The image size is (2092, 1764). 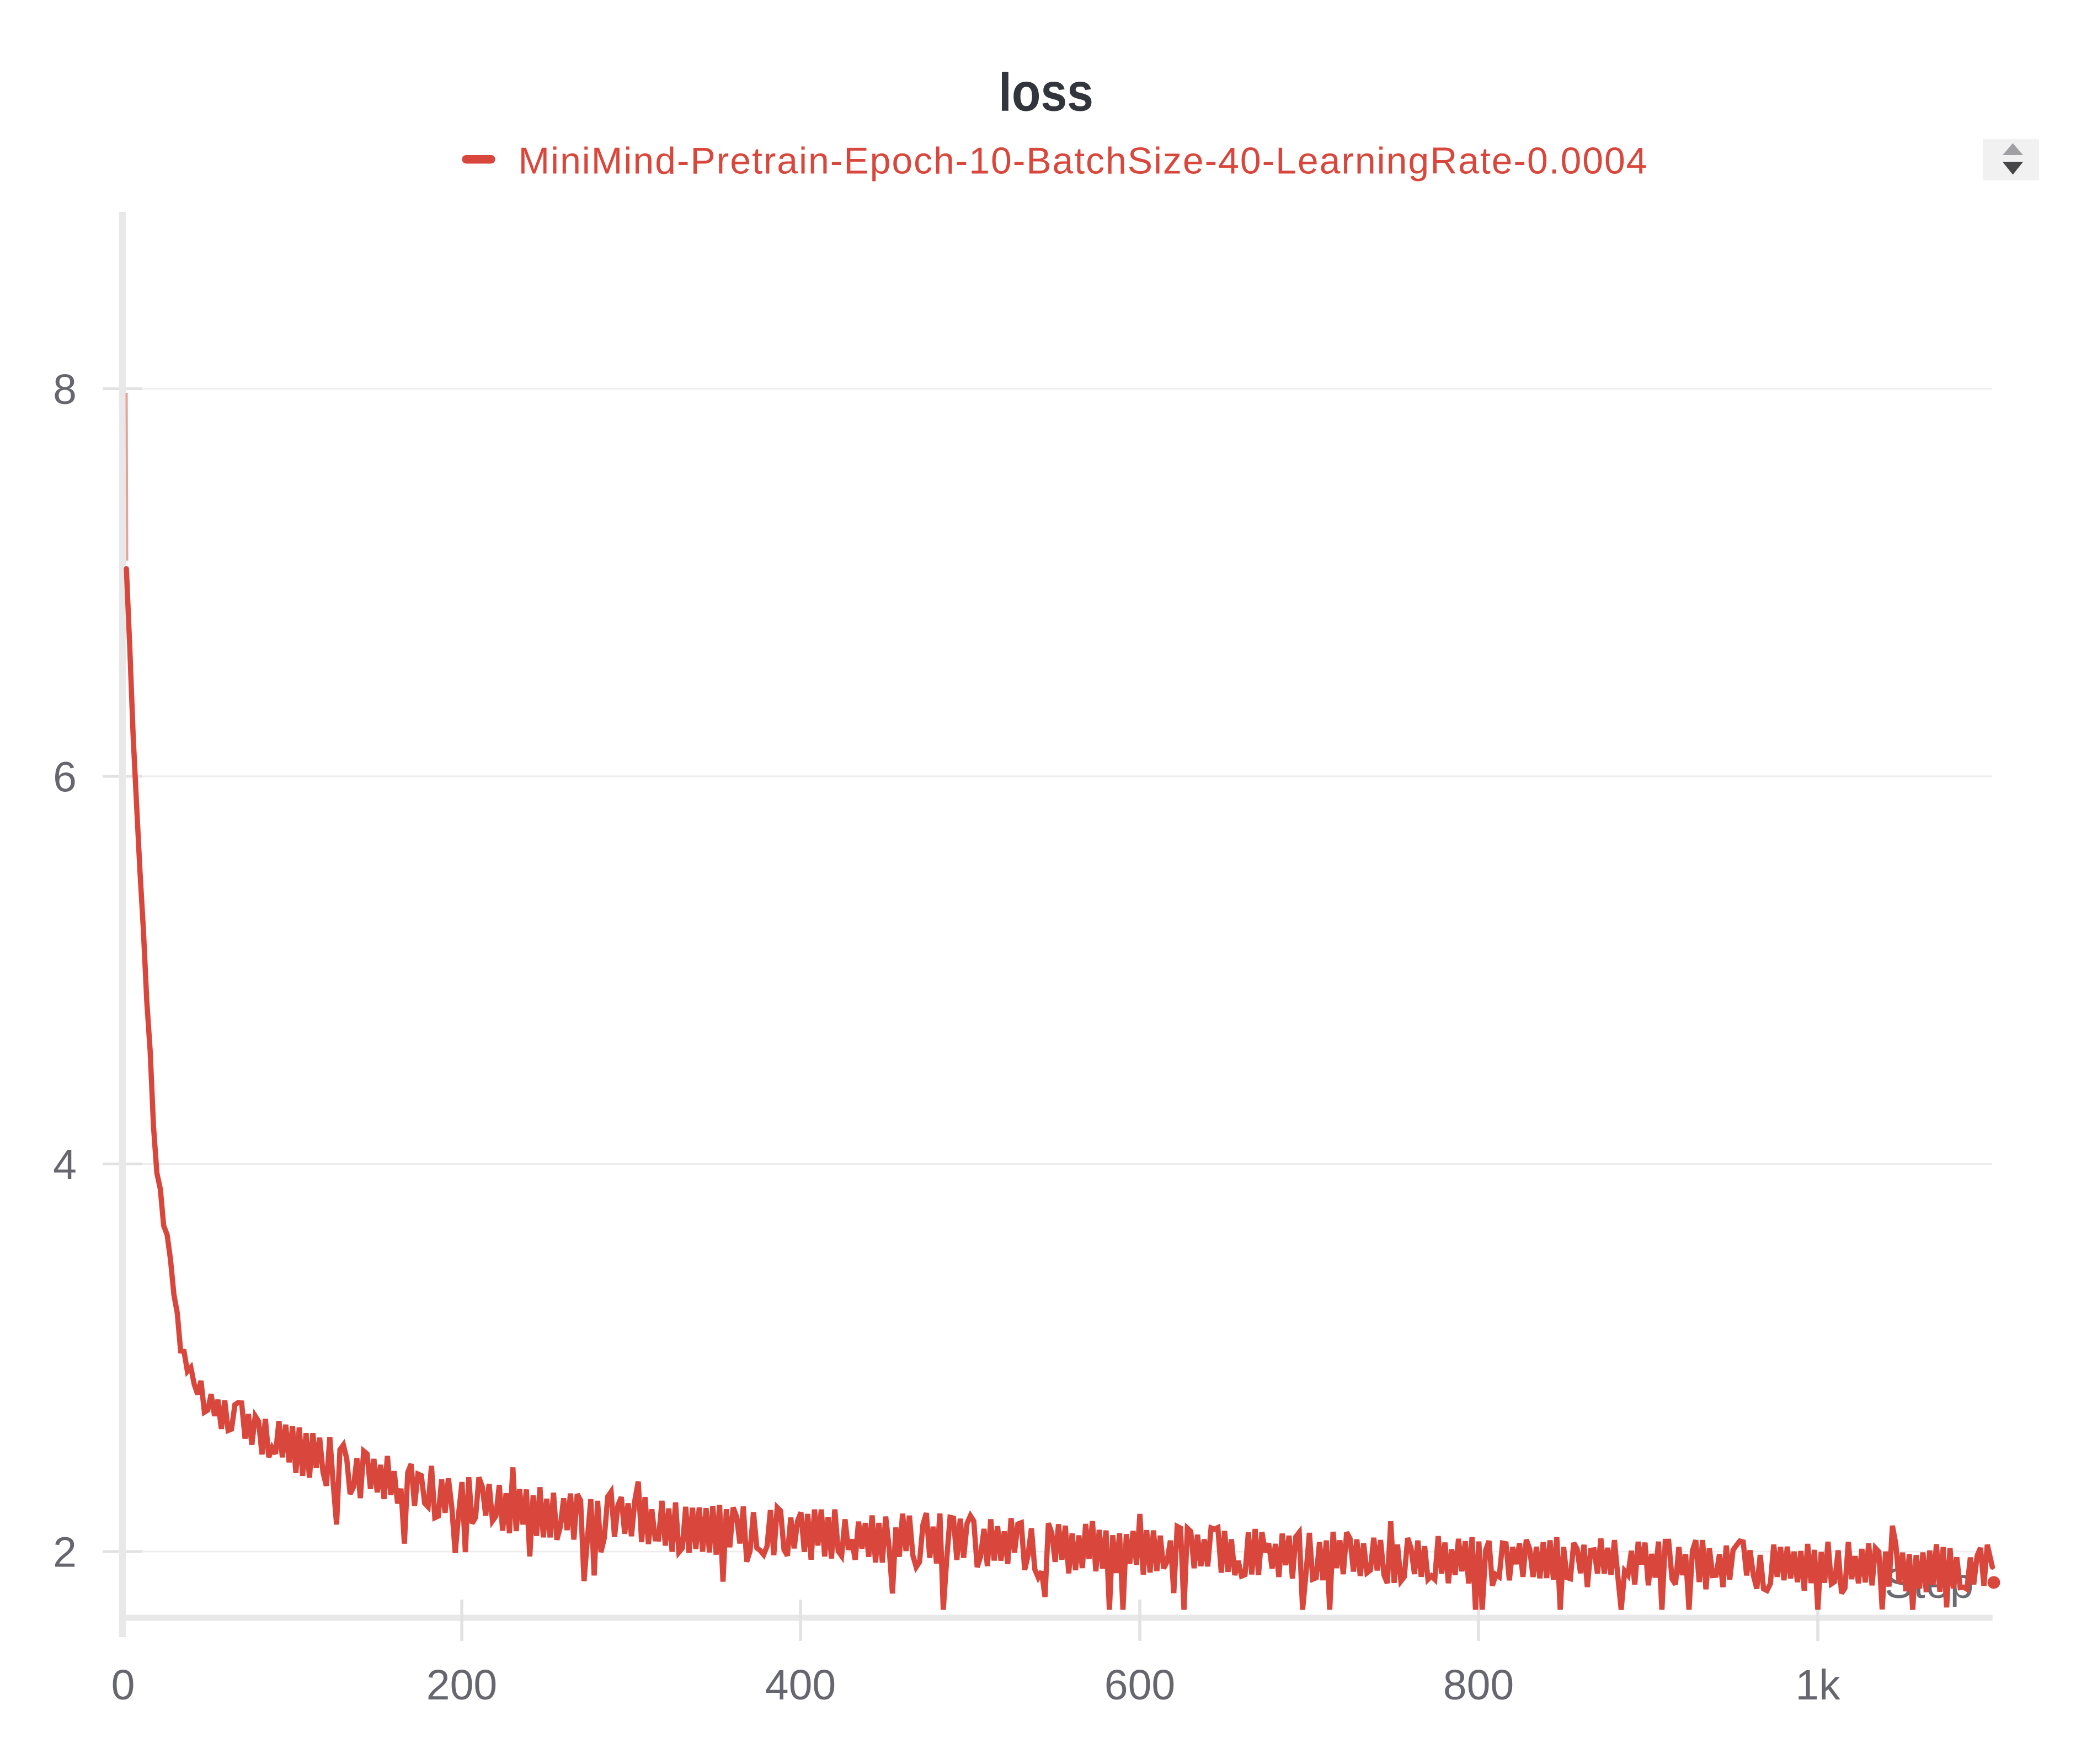 What do you see at coordinates (461, 1685) in the screenshot?
I see `svg-text: 200` at bounding box center [461, 1685].